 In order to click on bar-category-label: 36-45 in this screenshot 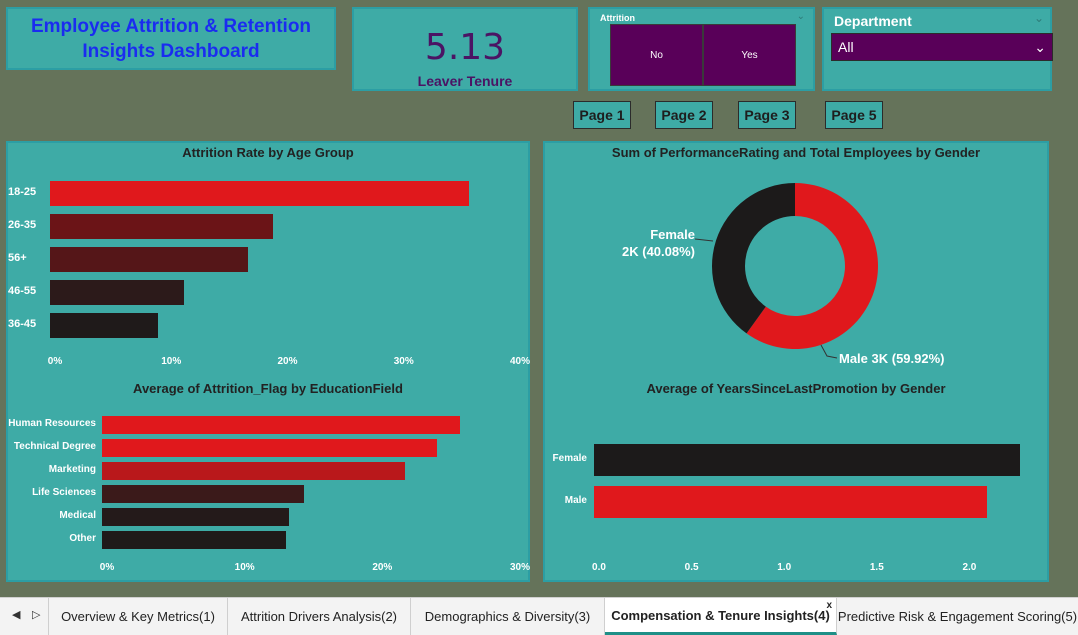, I will do `click(22, 324)`.